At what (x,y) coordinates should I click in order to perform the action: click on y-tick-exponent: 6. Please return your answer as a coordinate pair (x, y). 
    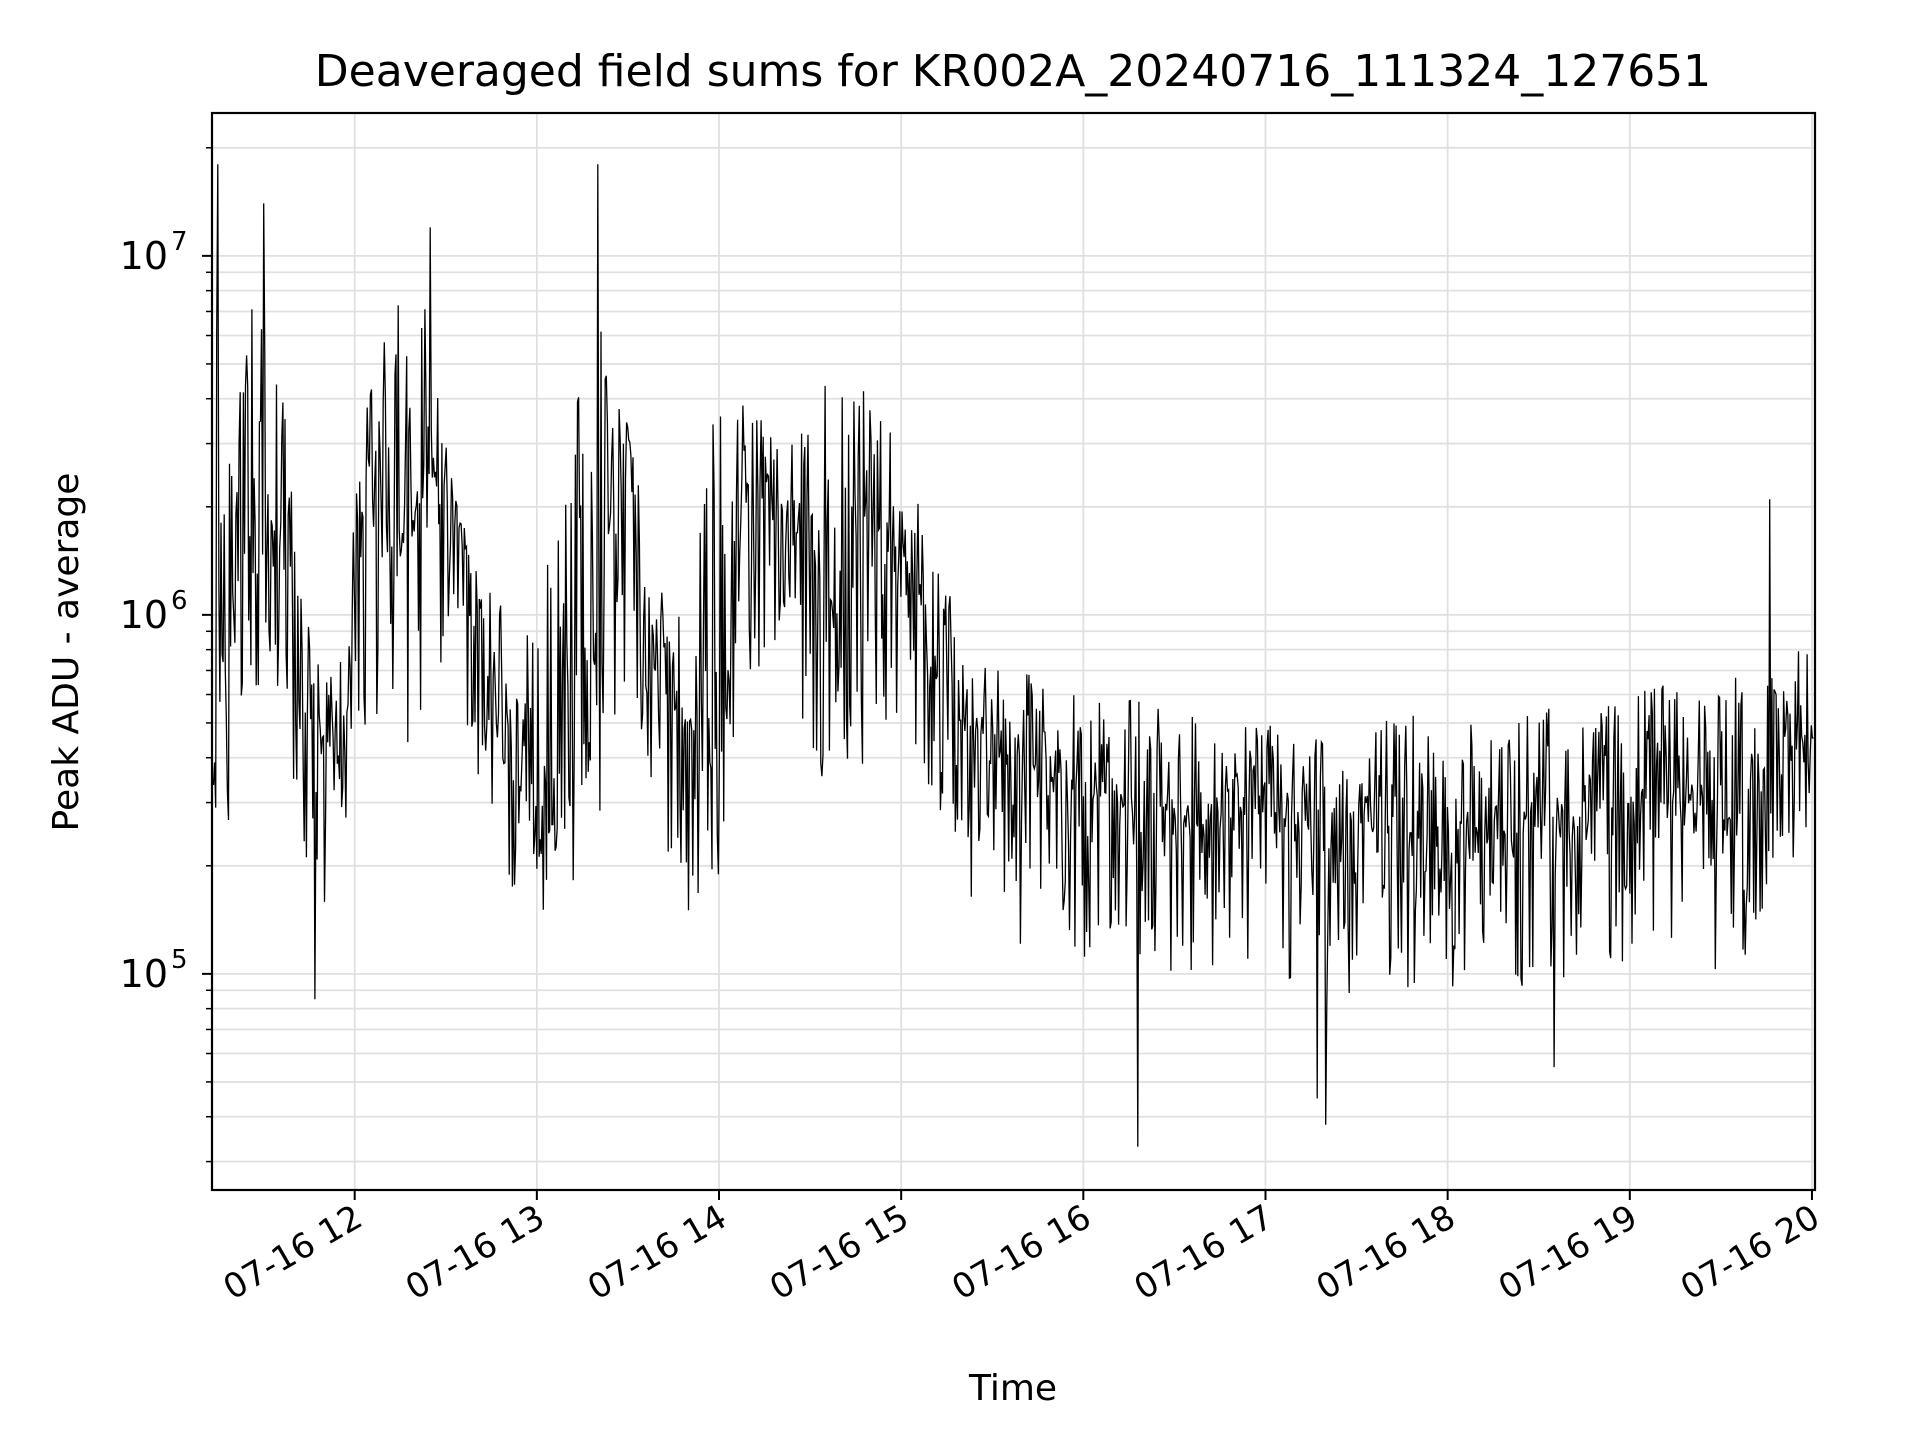
    Looking at the image, I should click on (179, 601).